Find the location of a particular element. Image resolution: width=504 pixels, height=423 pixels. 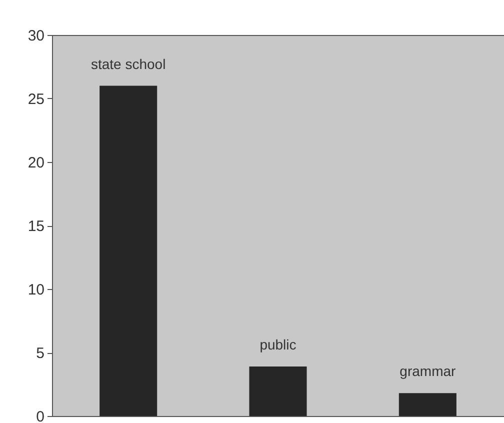

x-tick-label: state school is located at coordinates (128, 64).